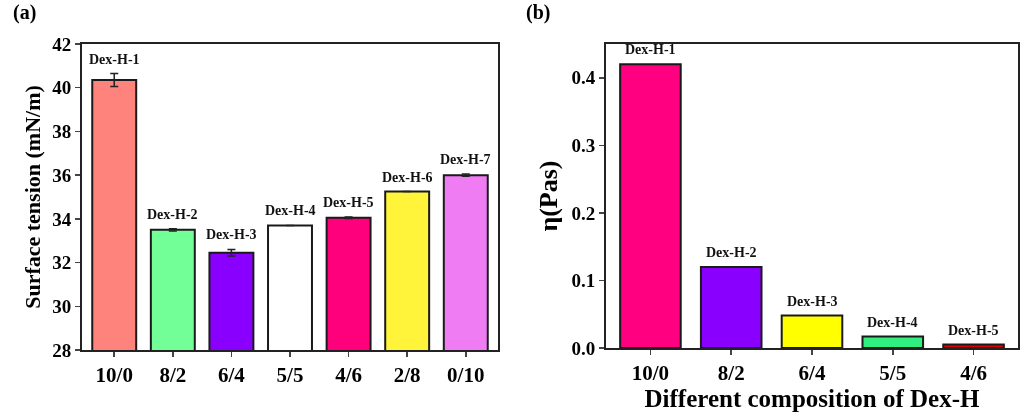  Describe the element at coordinates (62, 350) in the screenshot. I see `y-tick-label: 28` at that location.